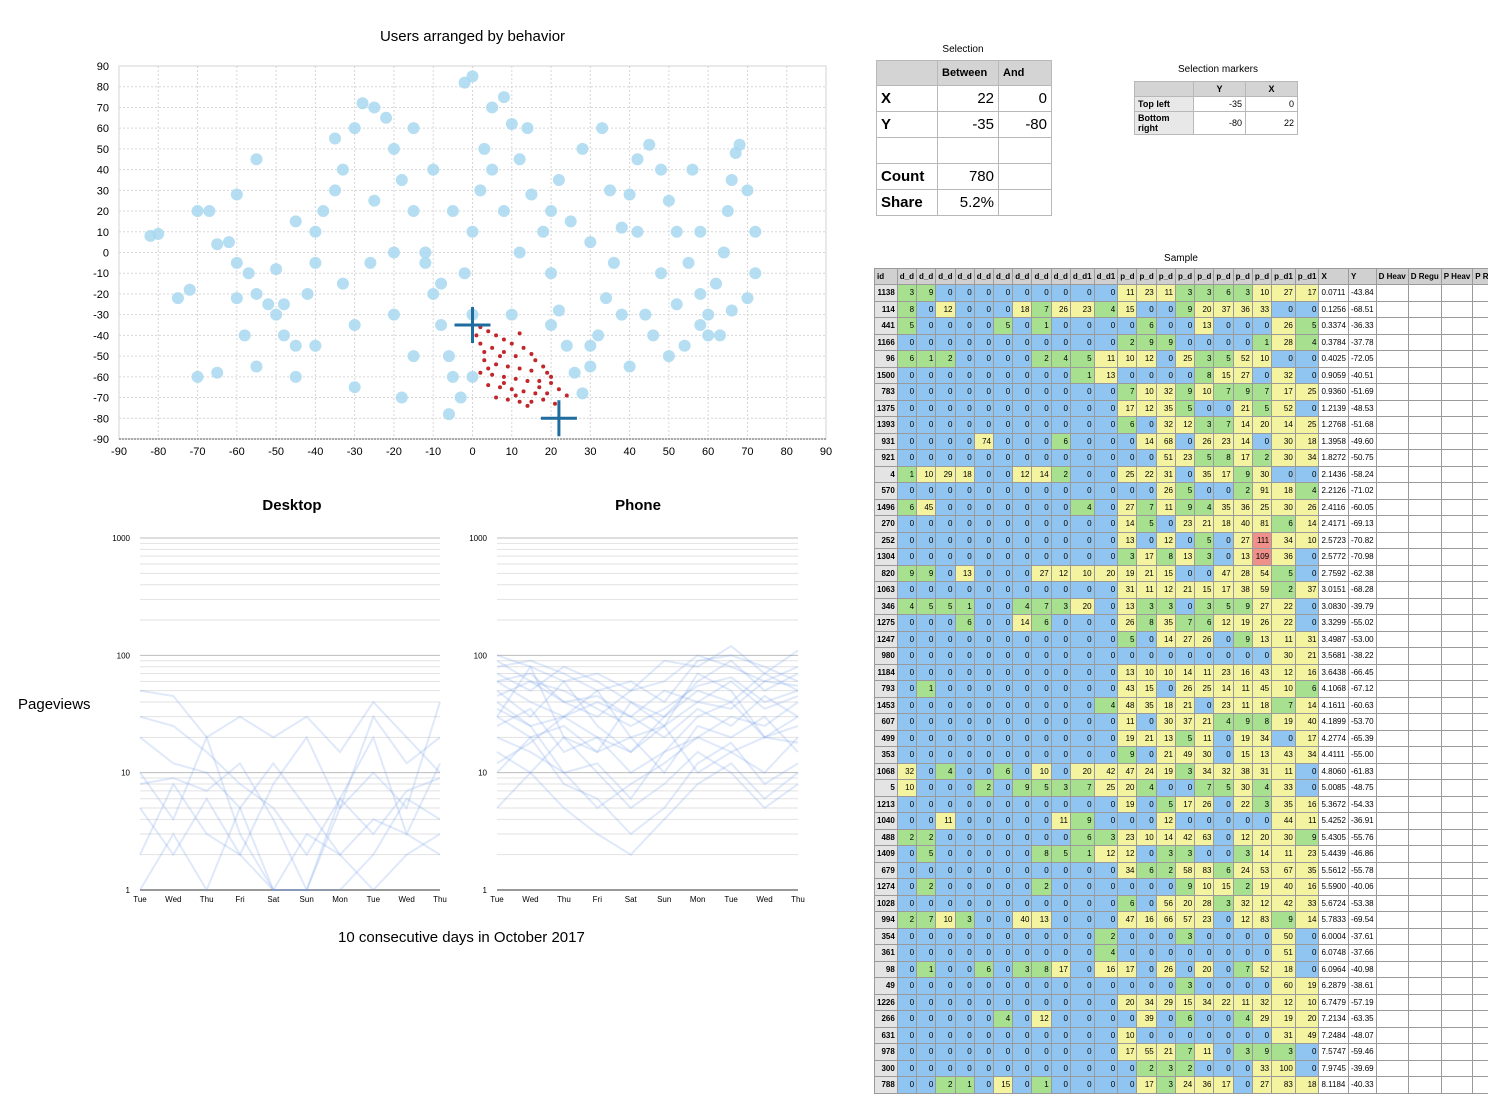 This screenshot has width=1500, height=1104. Describe the element at coordinates (1146, 408) in the screenshot. I see `sample-cell: 12` at that location.